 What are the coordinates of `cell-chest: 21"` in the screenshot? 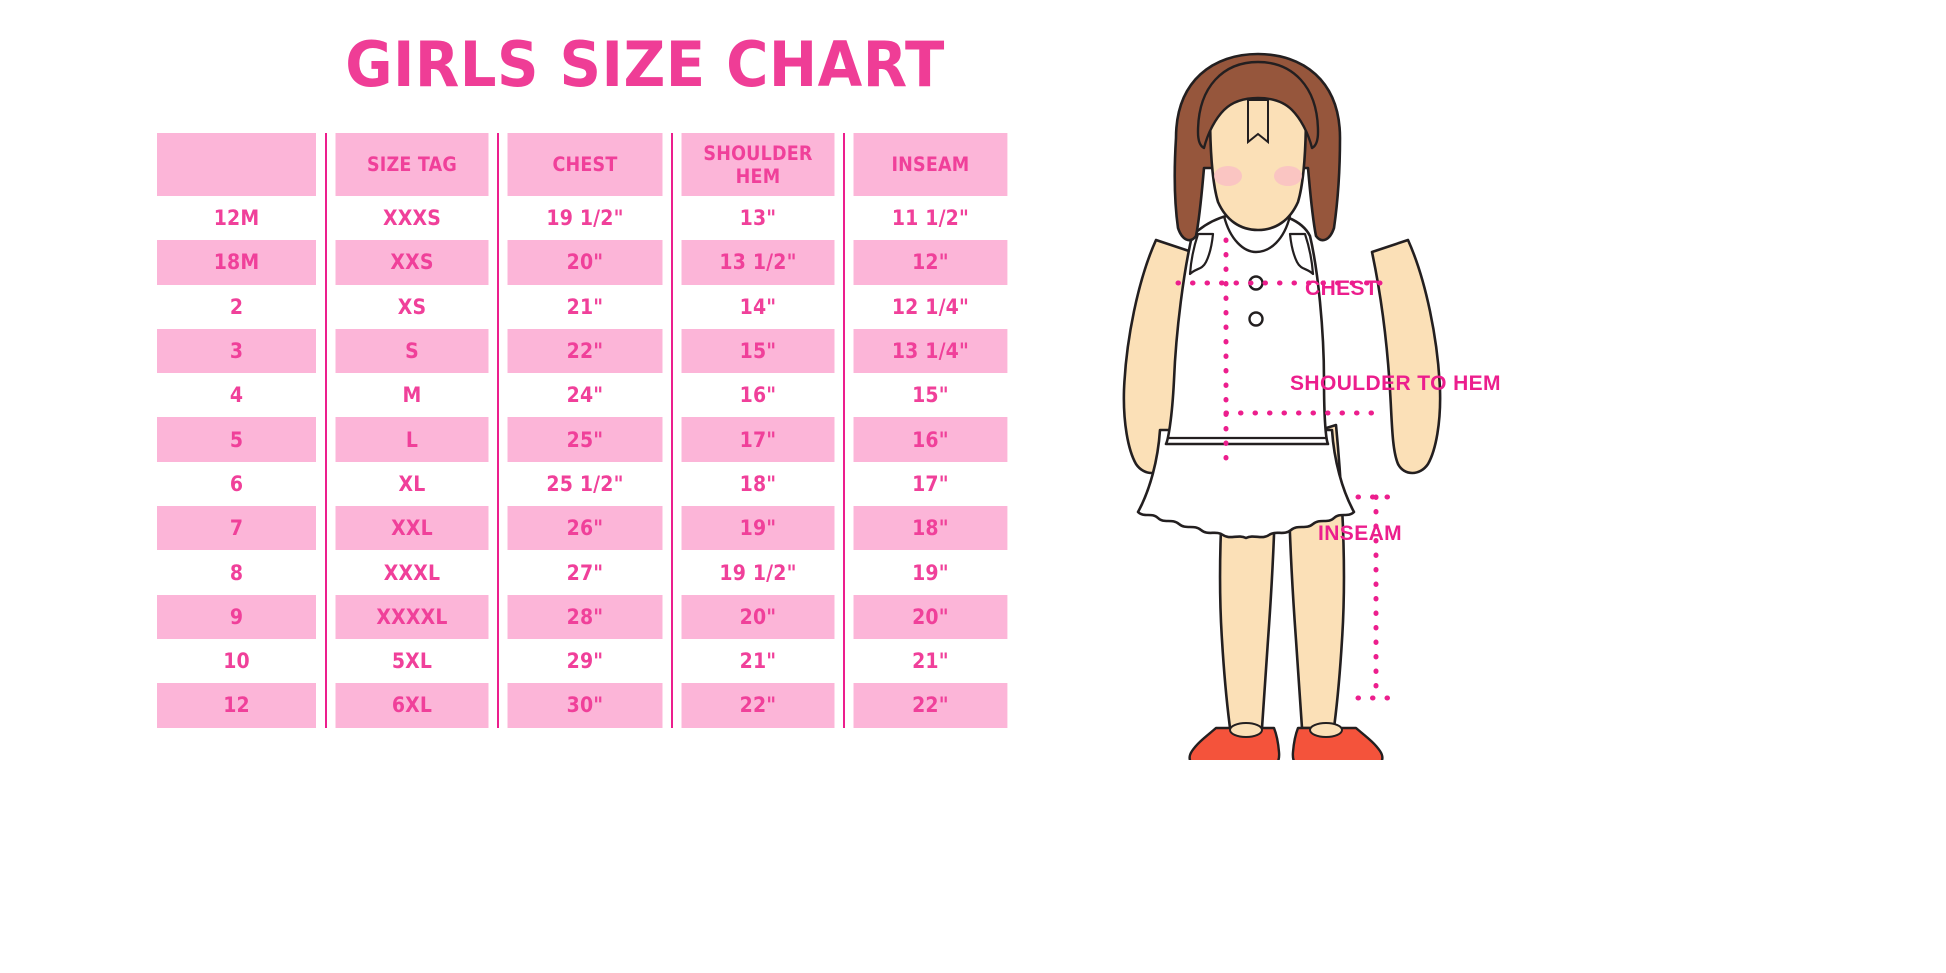 It's located at (584, 306).